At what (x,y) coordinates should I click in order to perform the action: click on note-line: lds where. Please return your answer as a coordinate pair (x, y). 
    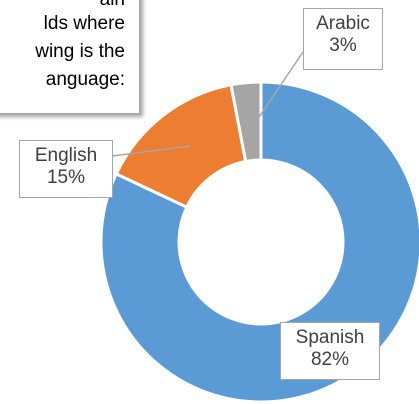
    Looking at the image, I should click on (84, 23).